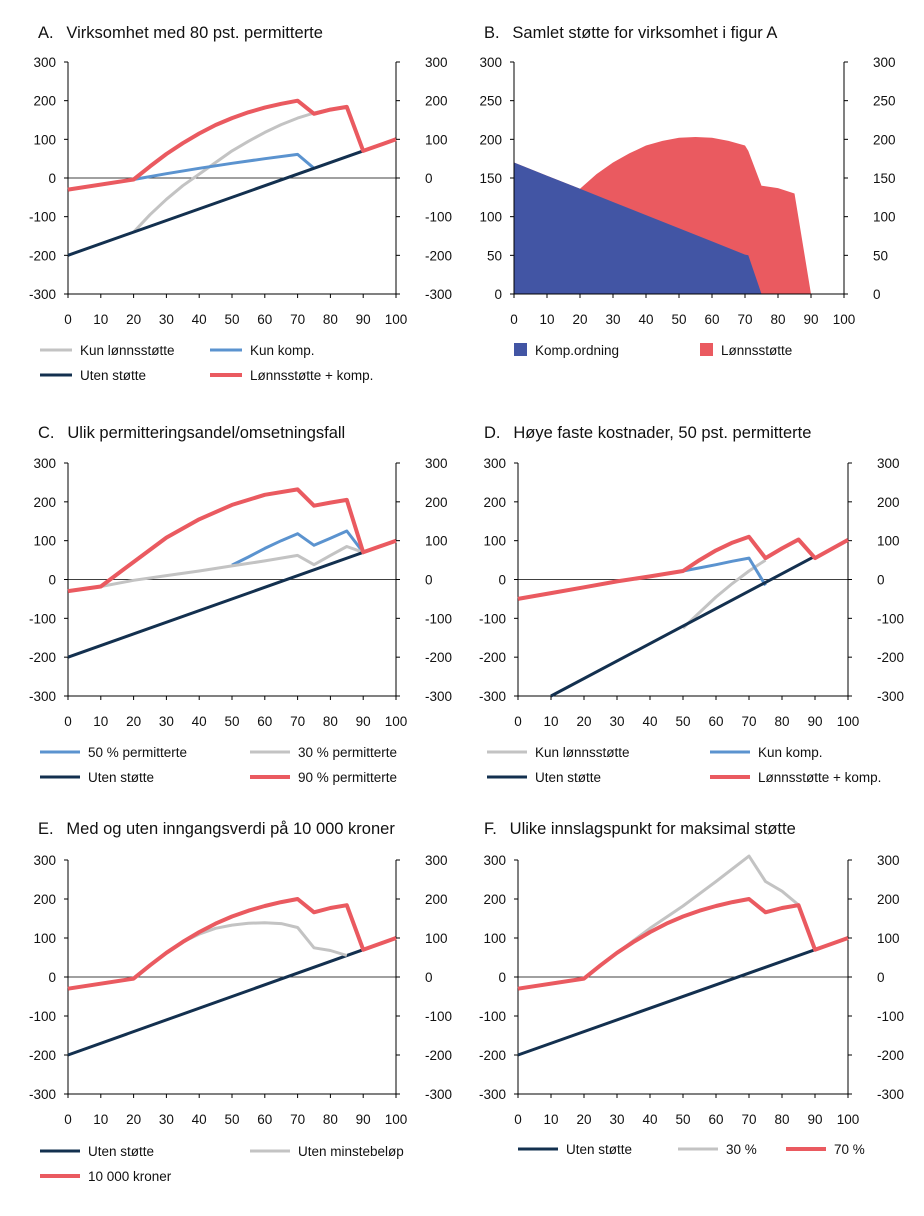 The height and width of the screenshot is (1216, 924). What do you see at coordinates (756, 350) in the screenshot?
I see `legend-label: Lønnsstøtte` at bounding box center [756, 350].